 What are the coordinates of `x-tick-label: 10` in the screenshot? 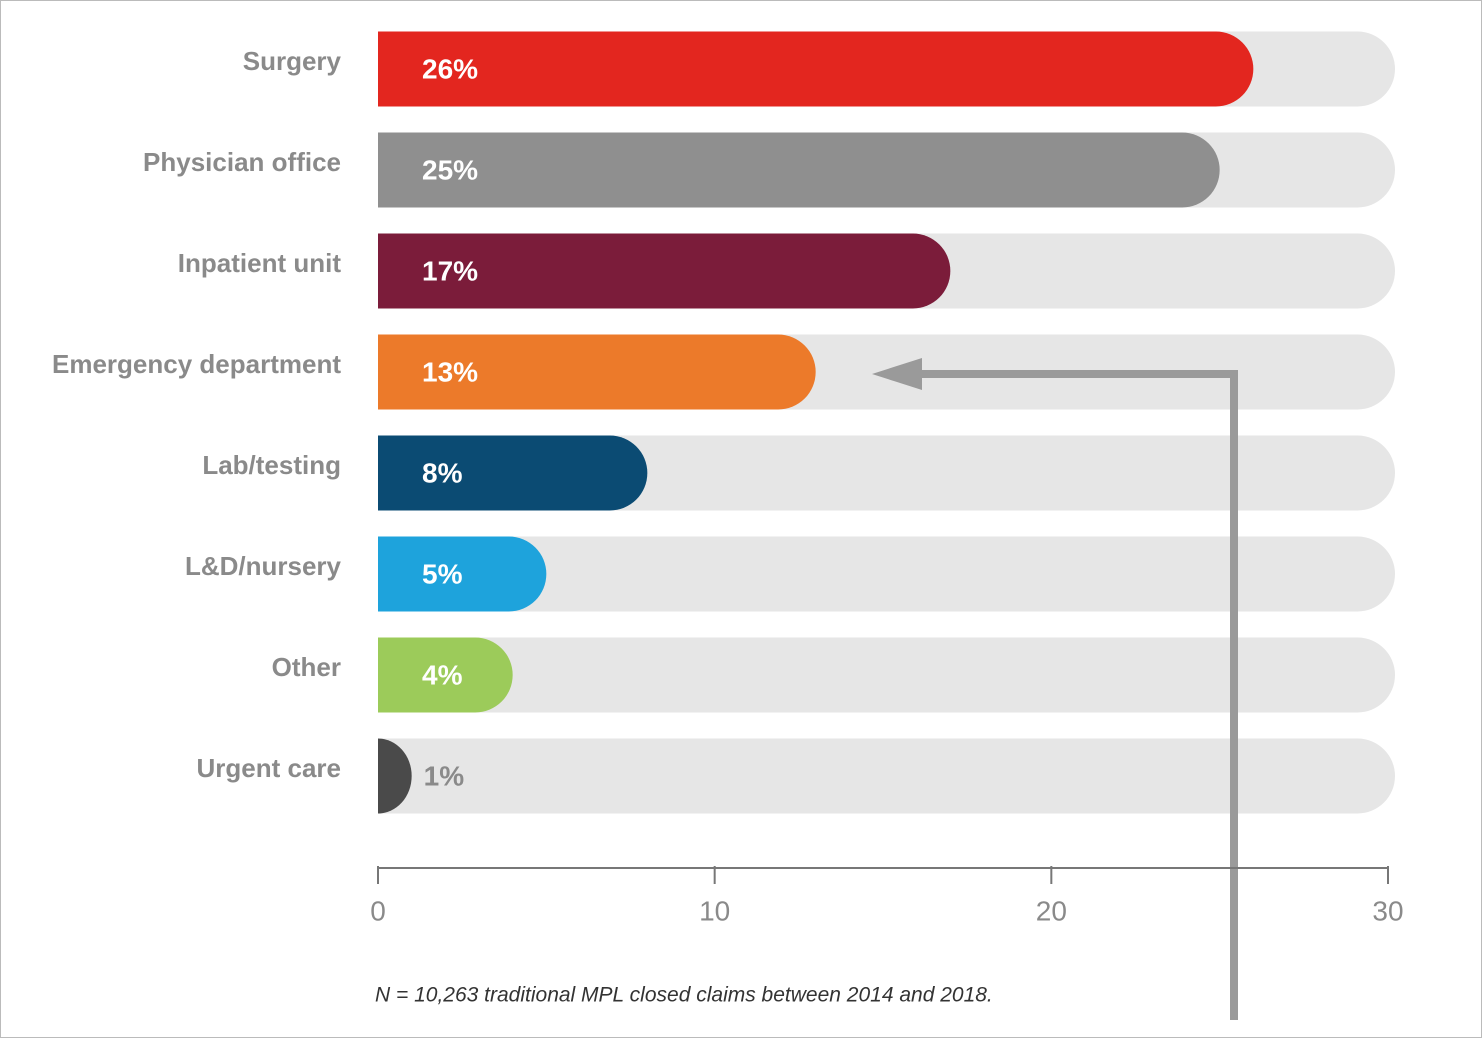 It's located at (714, 910).